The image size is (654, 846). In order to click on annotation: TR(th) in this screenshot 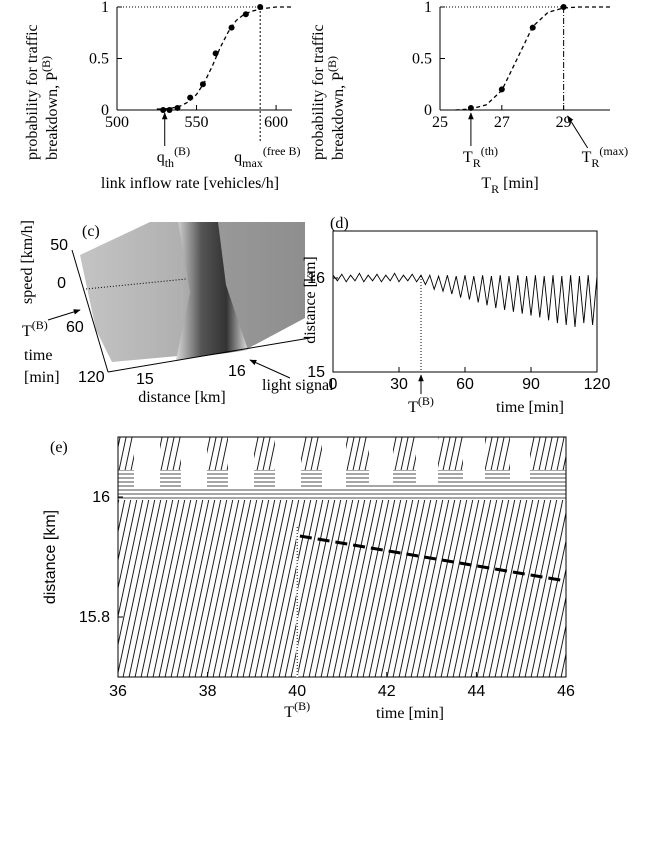, I will do `click(480, 157)`.